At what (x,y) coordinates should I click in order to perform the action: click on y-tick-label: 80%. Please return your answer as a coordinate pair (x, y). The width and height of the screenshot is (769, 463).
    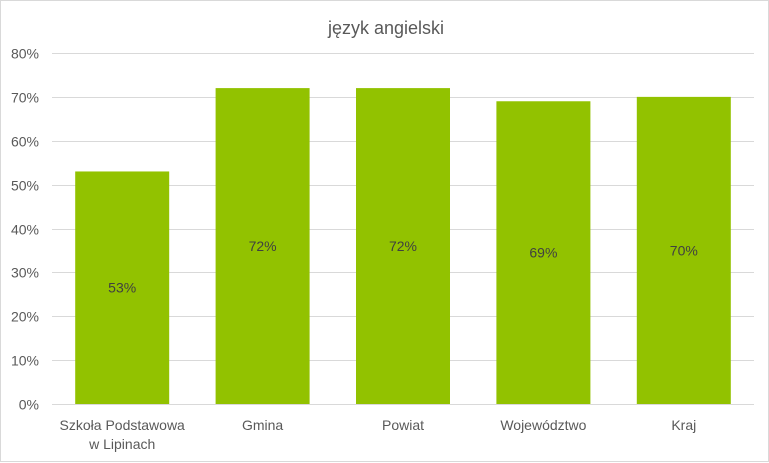
    Looking at the image, I should click on (25, 54).